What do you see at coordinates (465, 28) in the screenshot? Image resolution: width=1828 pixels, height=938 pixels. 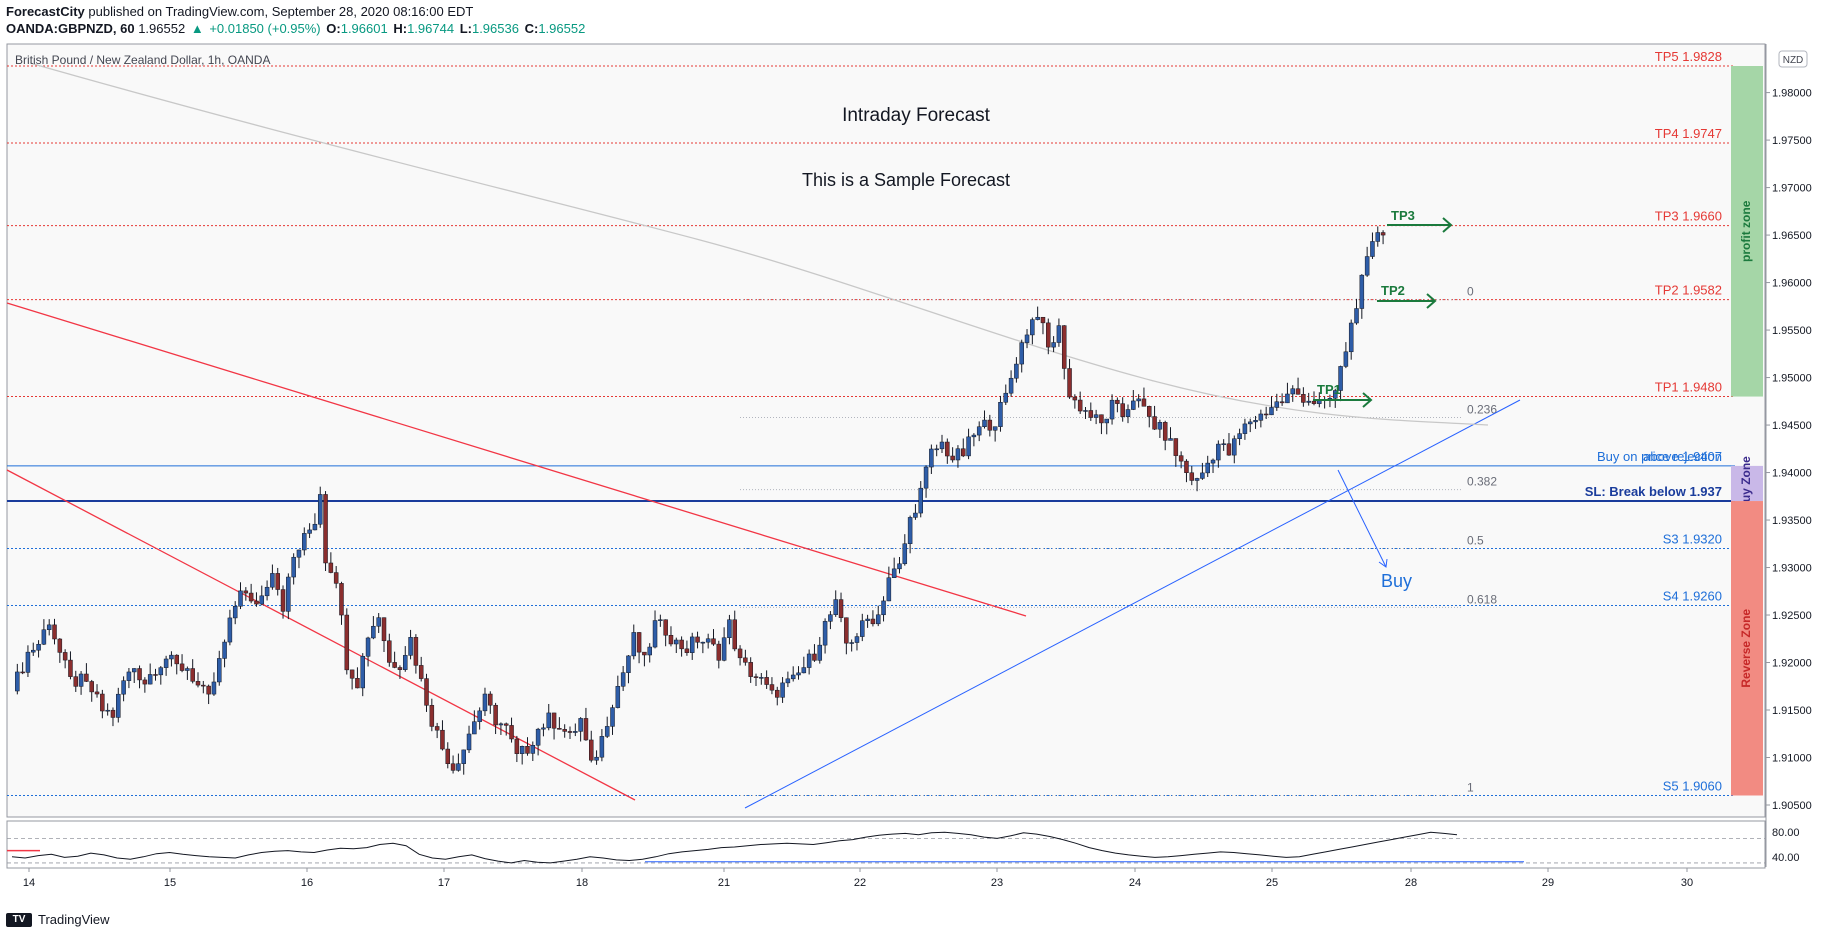 I see `low-label: L:` at bounding box center [465, 28].